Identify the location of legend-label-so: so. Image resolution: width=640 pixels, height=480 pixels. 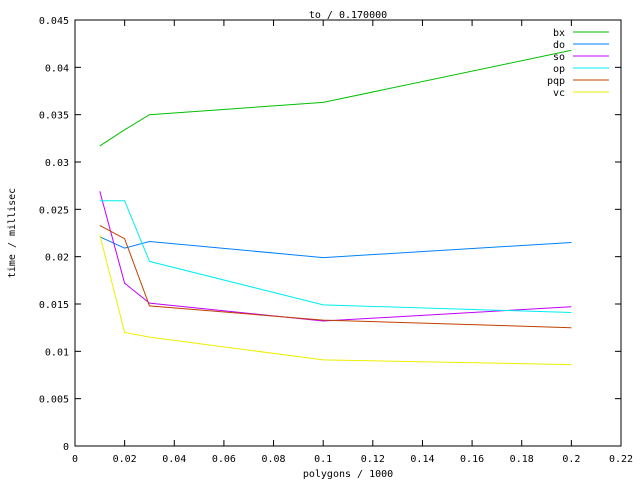
(559, 57).